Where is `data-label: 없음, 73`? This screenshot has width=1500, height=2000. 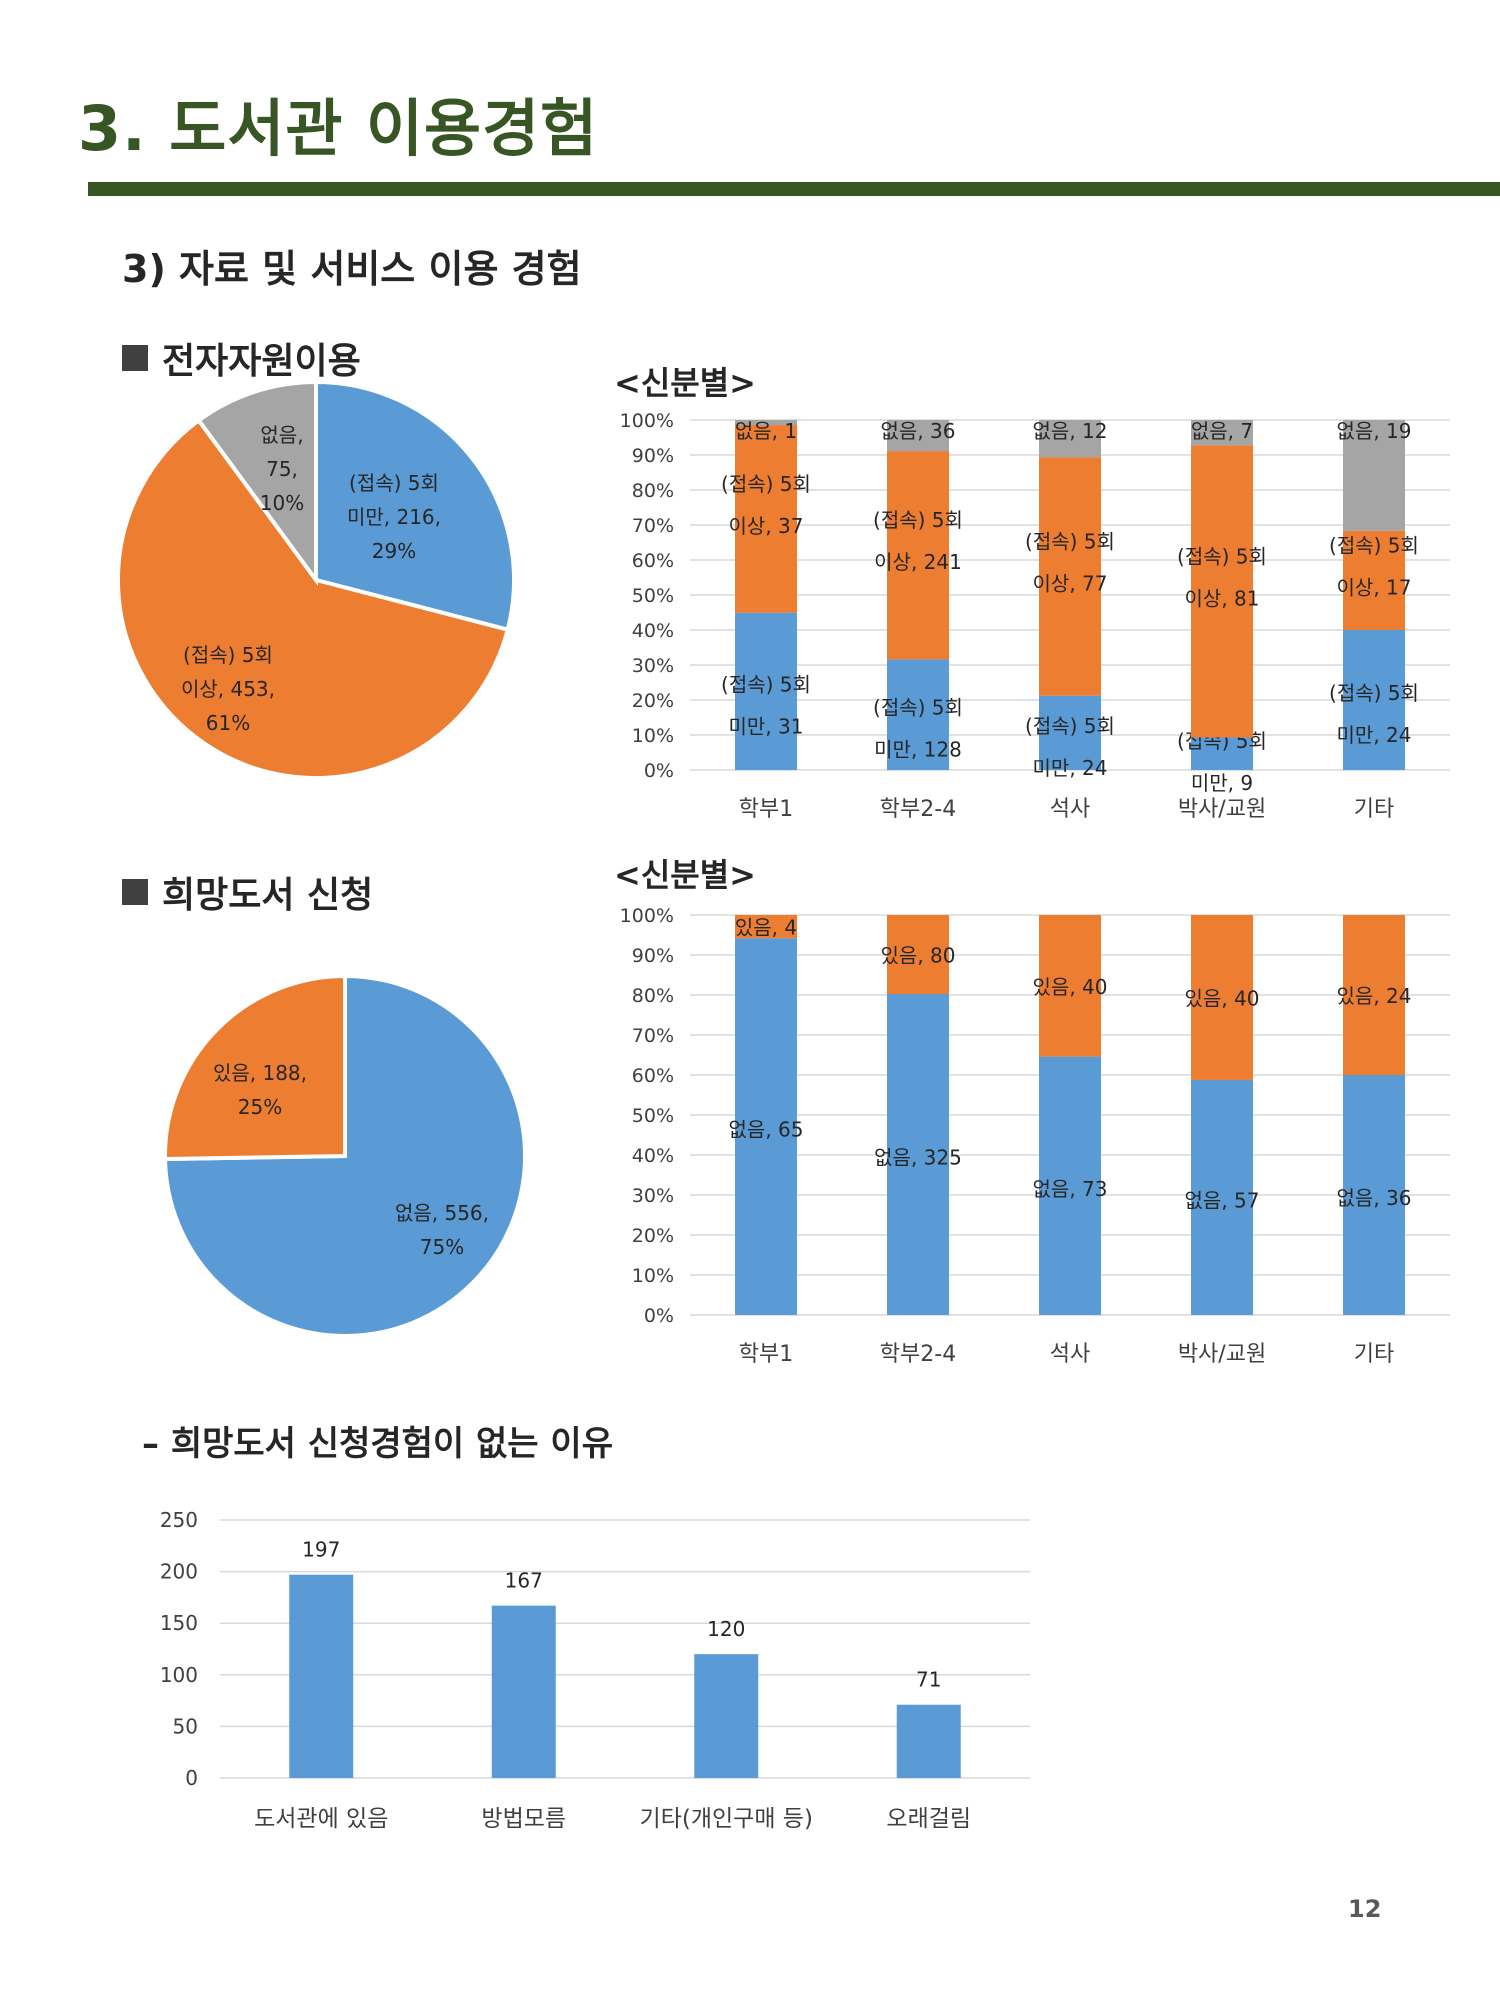 data-label: 없음, 73 is located at coordinates (1070, 1189).